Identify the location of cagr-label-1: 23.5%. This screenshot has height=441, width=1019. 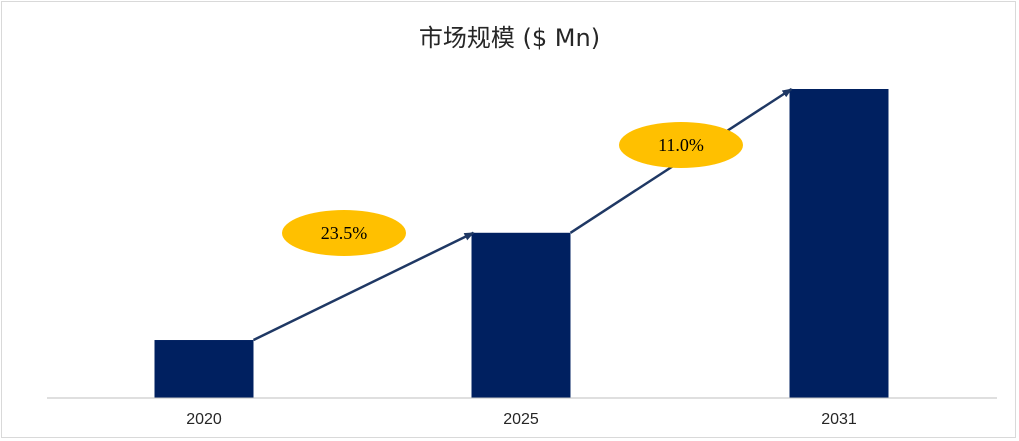
(344, 233).